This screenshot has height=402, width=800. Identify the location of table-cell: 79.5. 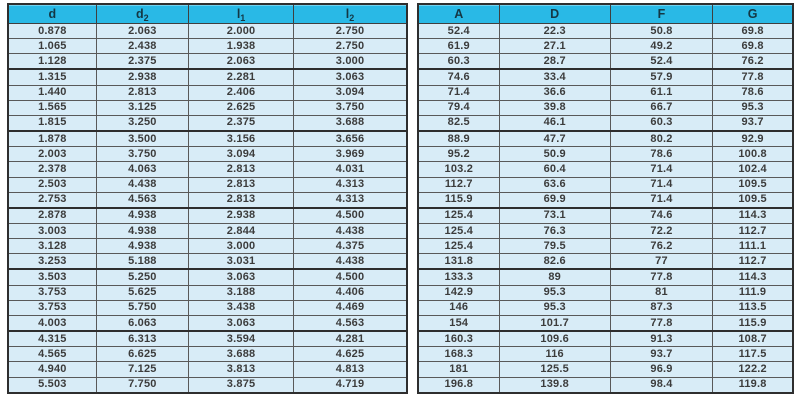
(554, 246).